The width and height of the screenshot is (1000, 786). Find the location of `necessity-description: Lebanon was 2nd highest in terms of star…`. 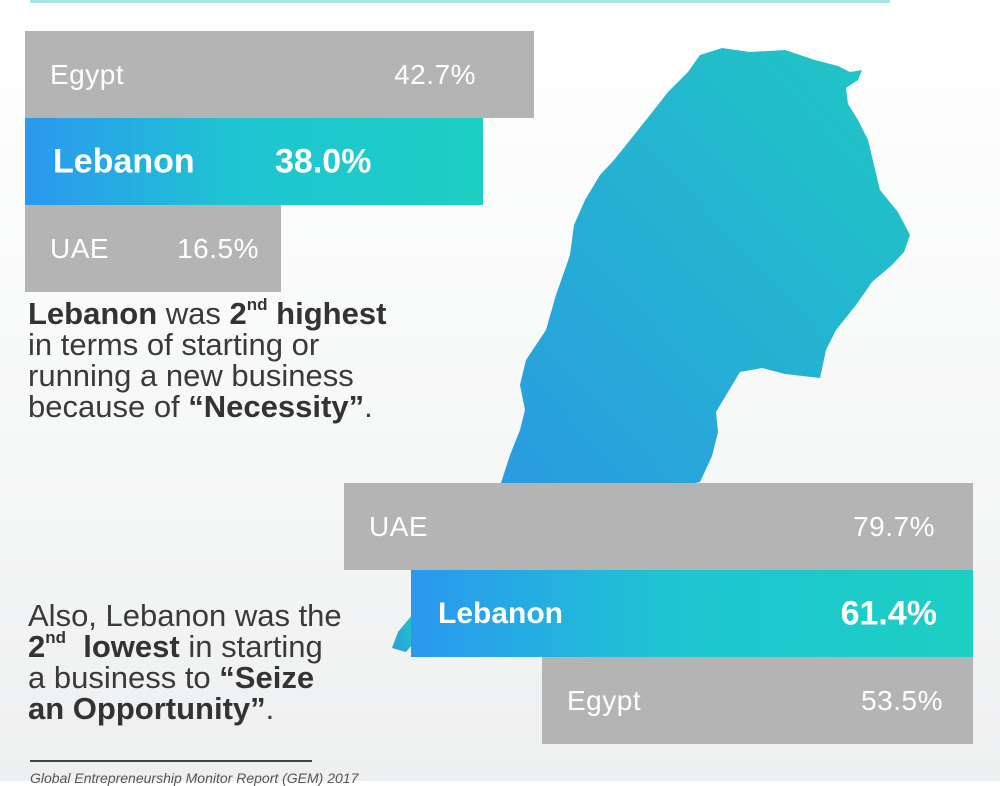

necessity-description: Lebanon was 2nd highest in terms of star… is located at coordinates (207, 359).